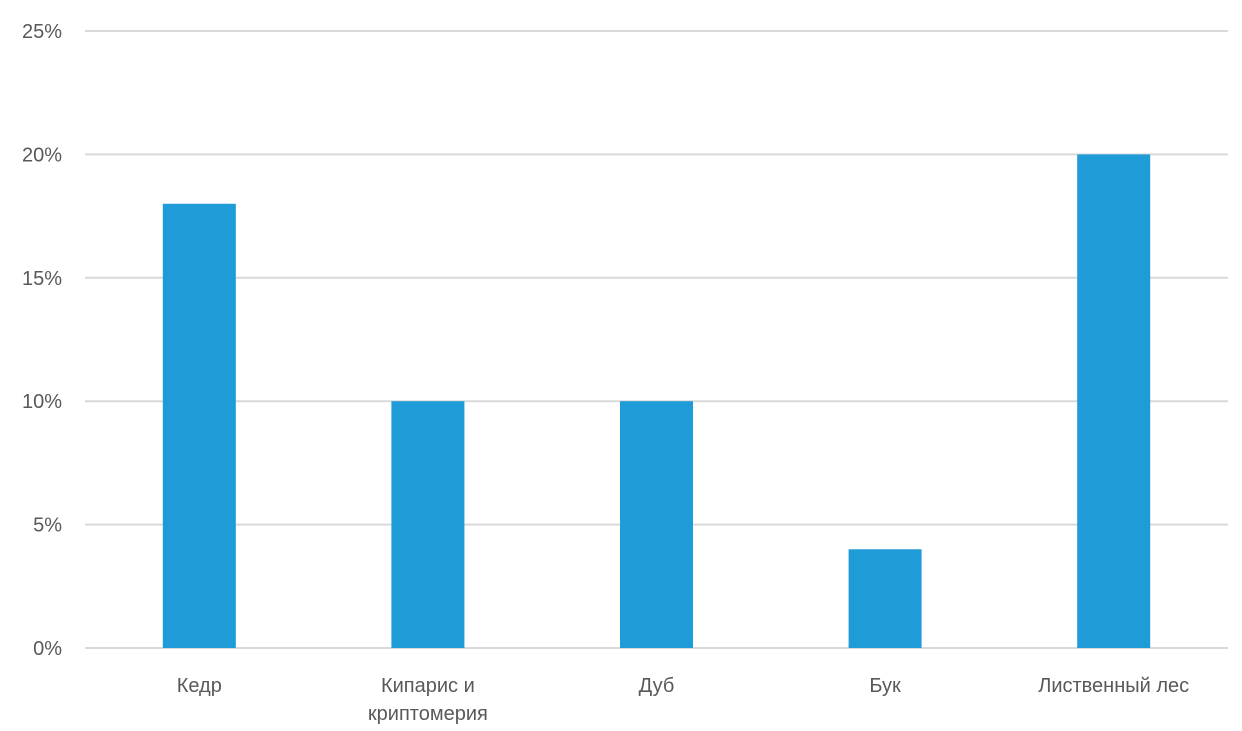  Describe the element at coordinates (47, 649) in the screenshot. I see `y-tick-label: 0%` at that location.